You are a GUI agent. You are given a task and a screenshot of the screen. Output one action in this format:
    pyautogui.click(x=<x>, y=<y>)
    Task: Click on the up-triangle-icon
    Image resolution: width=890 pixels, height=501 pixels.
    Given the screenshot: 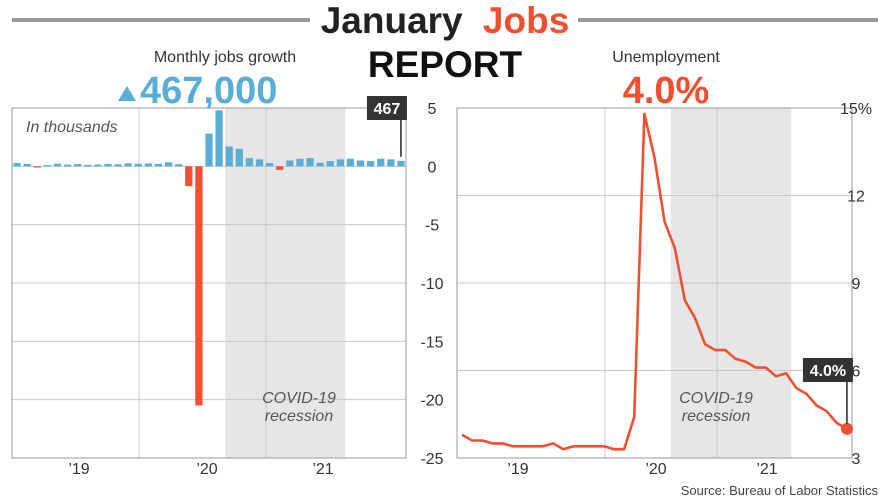 What is the action you would take?
    pyautogui.click(x=127, y=93)
    